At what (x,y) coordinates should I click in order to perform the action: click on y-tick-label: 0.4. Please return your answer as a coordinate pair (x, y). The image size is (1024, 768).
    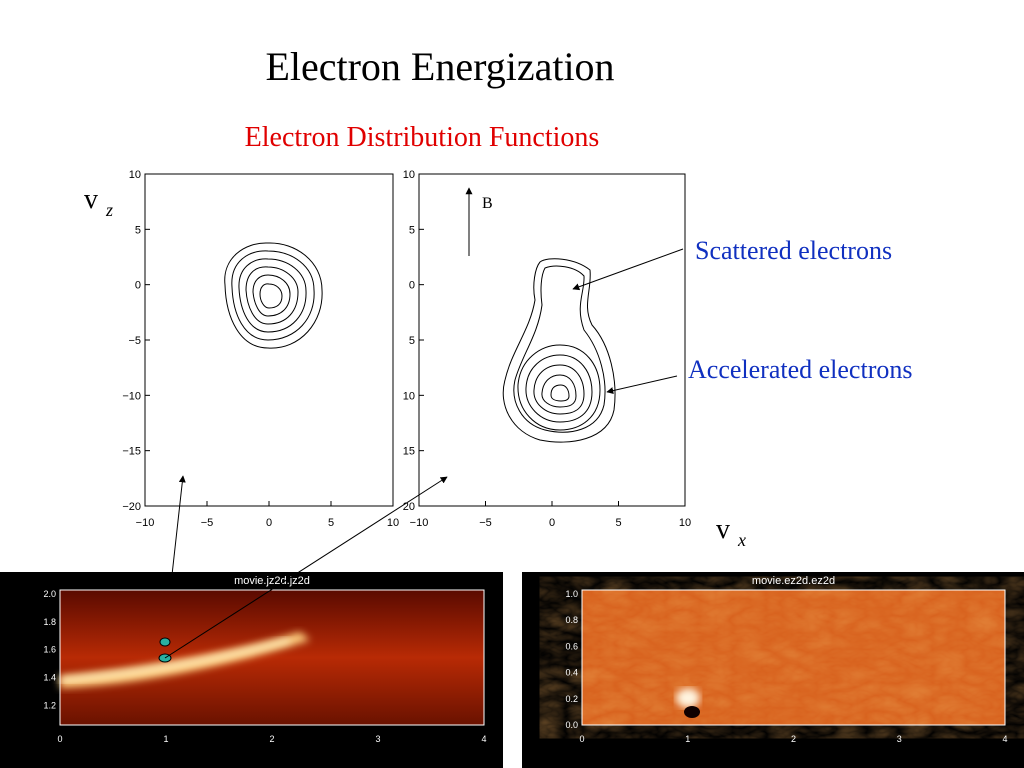
    Looking at the image, I should click on (571, 673).